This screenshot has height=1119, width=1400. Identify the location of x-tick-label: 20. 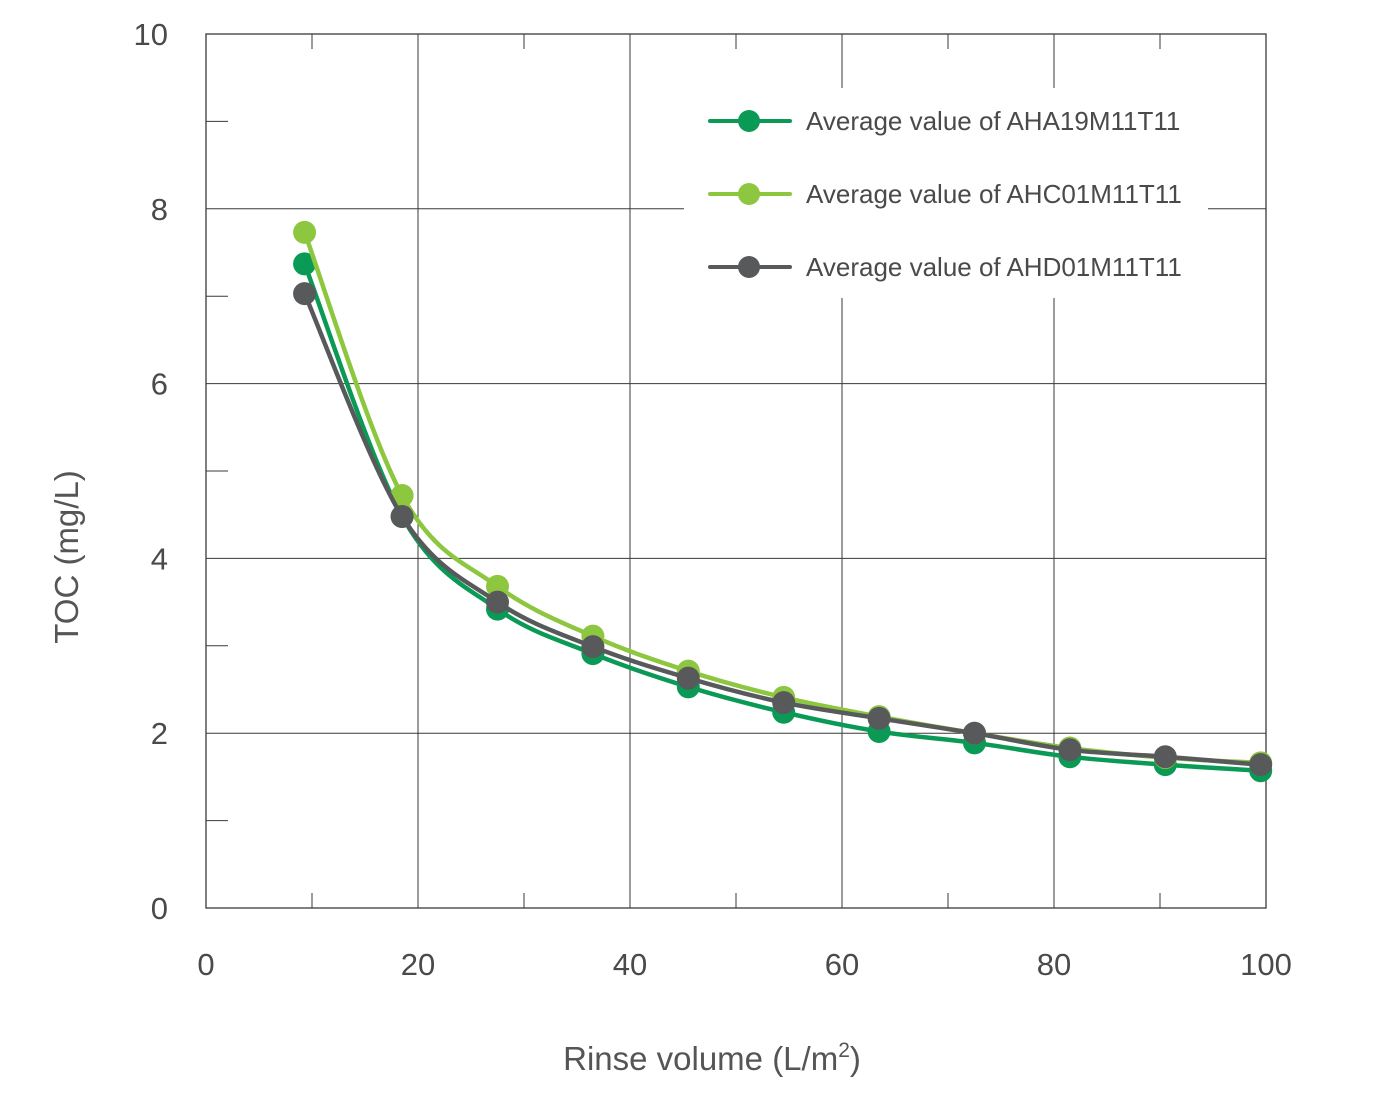
(418, 964).